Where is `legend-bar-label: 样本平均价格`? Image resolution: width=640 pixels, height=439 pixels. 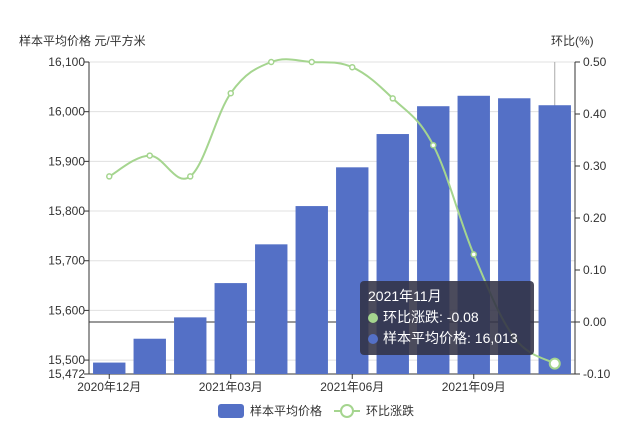 legend-bar-label: 样本平均价格 is located at coordinates (286, 411).